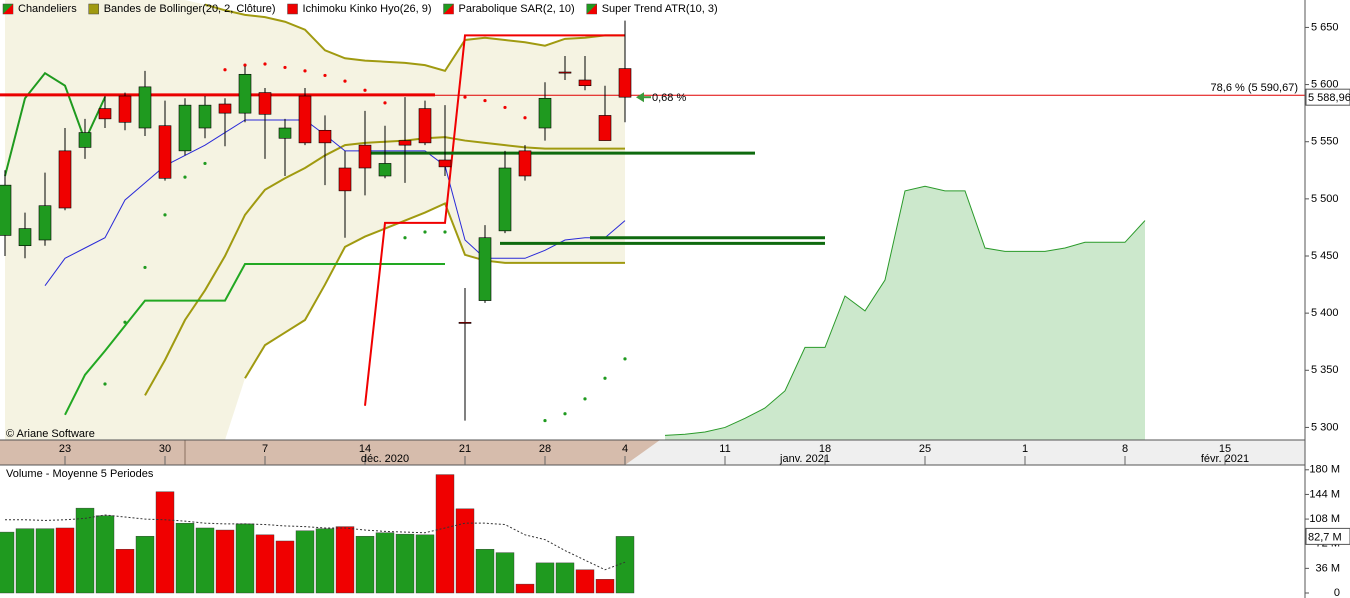  I want to click on copyright: © Ariane Software, so click(50, 434).